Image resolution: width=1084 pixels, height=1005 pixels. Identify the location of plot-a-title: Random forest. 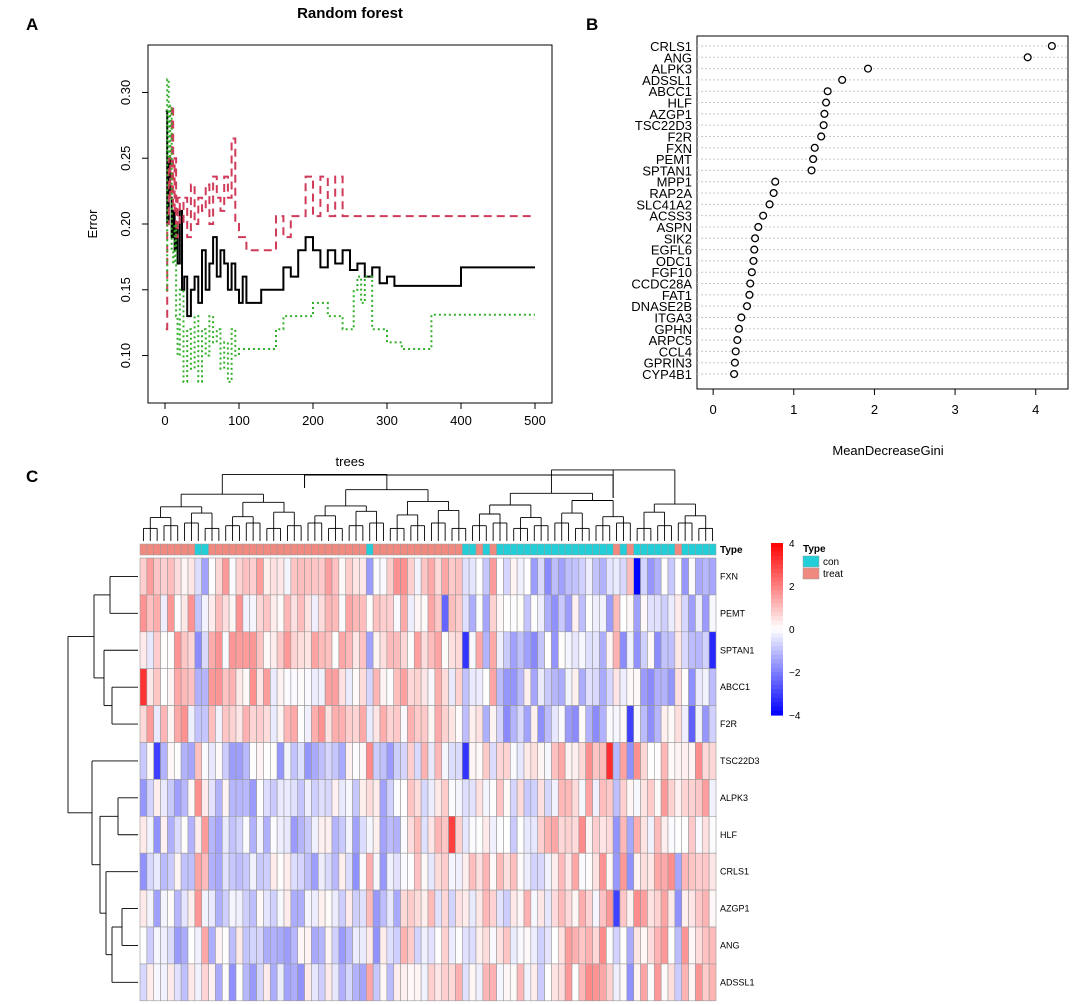
(350, 13).